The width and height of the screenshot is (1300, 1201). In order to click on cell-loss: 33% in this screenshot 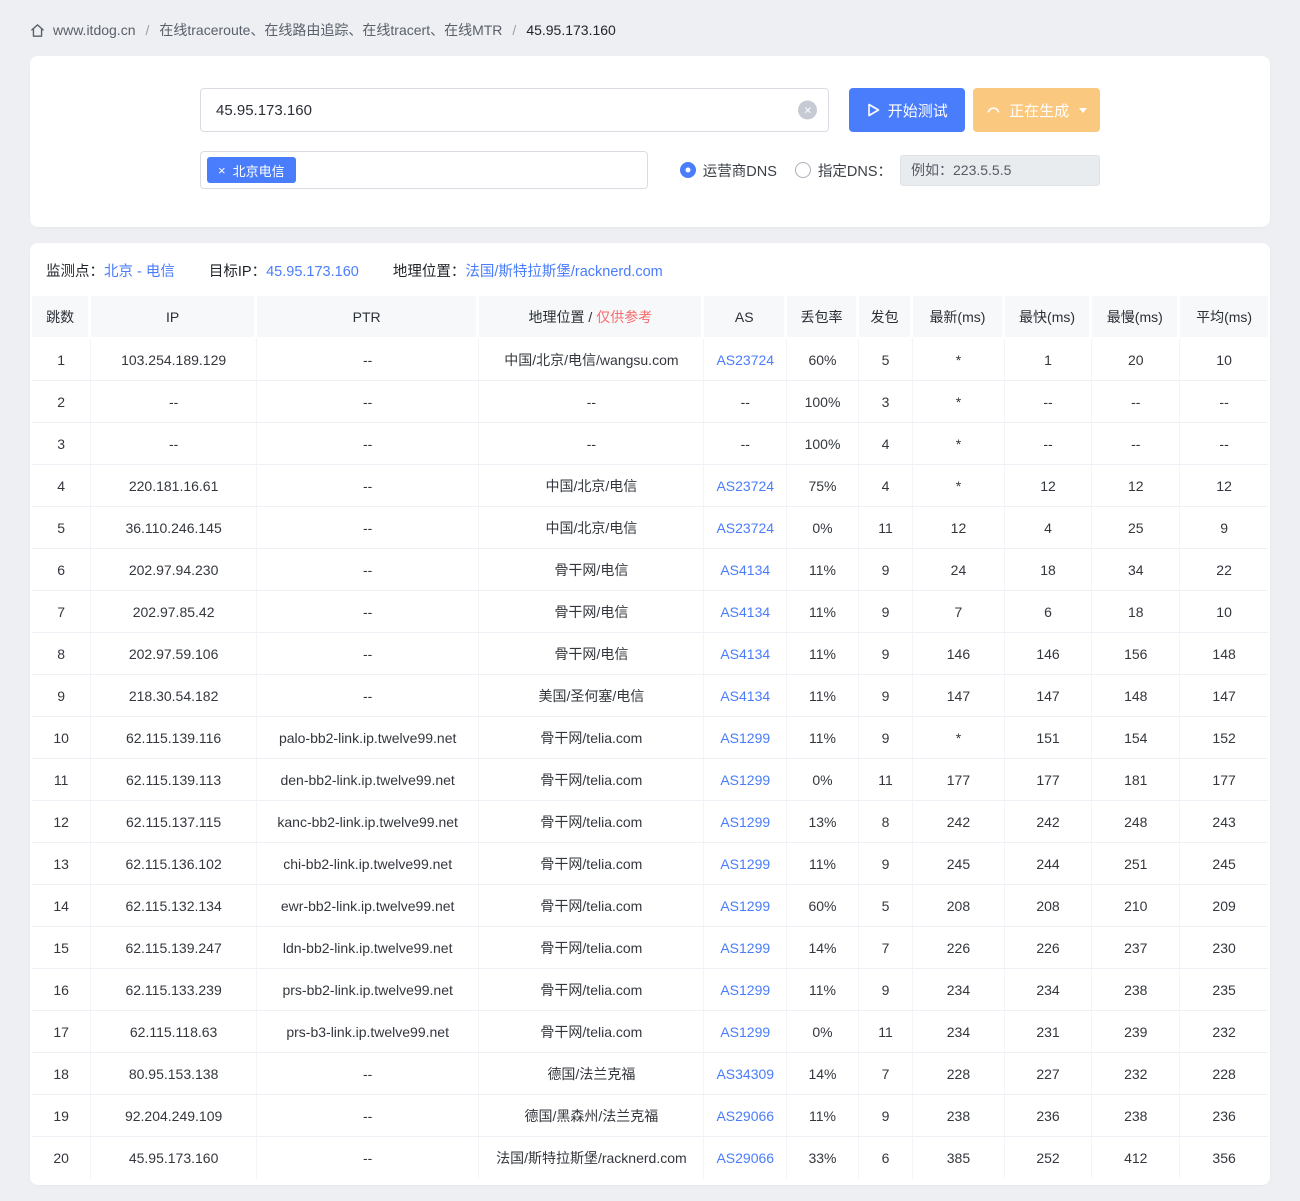, I will do `click(823, 1158)`.